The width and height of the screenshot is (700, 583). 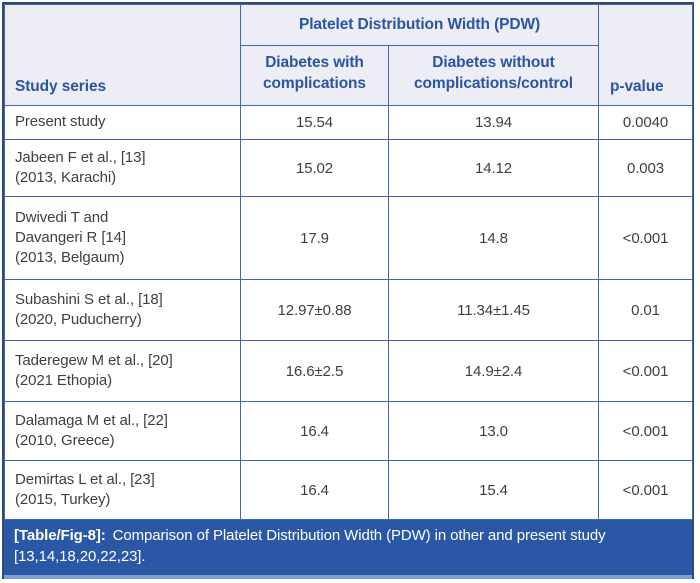 I want to click on p-value-cell: 0.0040, so click(x=646, y=122).